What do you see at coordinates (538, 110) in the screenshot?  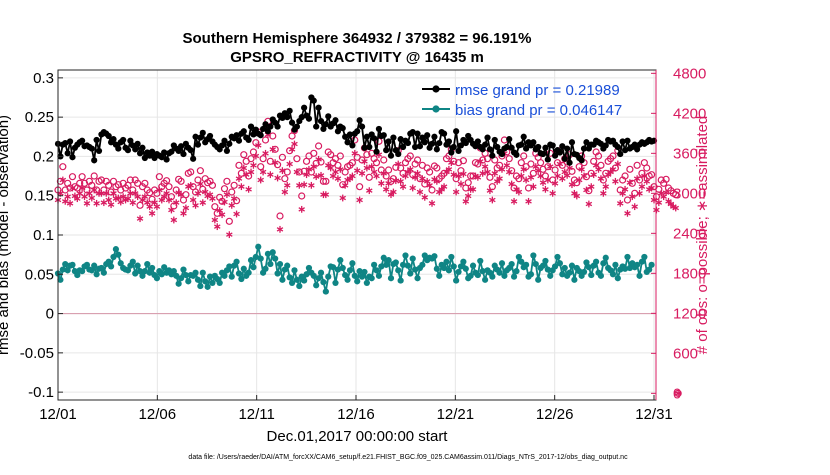 I see `legend-bias-label: bias grand pr = 0.046147` at bounding box center [538, 110].